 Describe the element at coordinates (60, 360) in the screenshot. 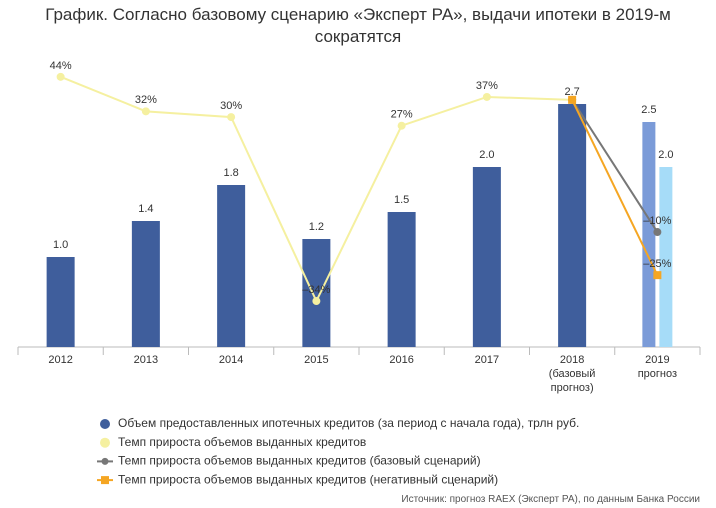

I see `x-tick-label: 2012` at that location.